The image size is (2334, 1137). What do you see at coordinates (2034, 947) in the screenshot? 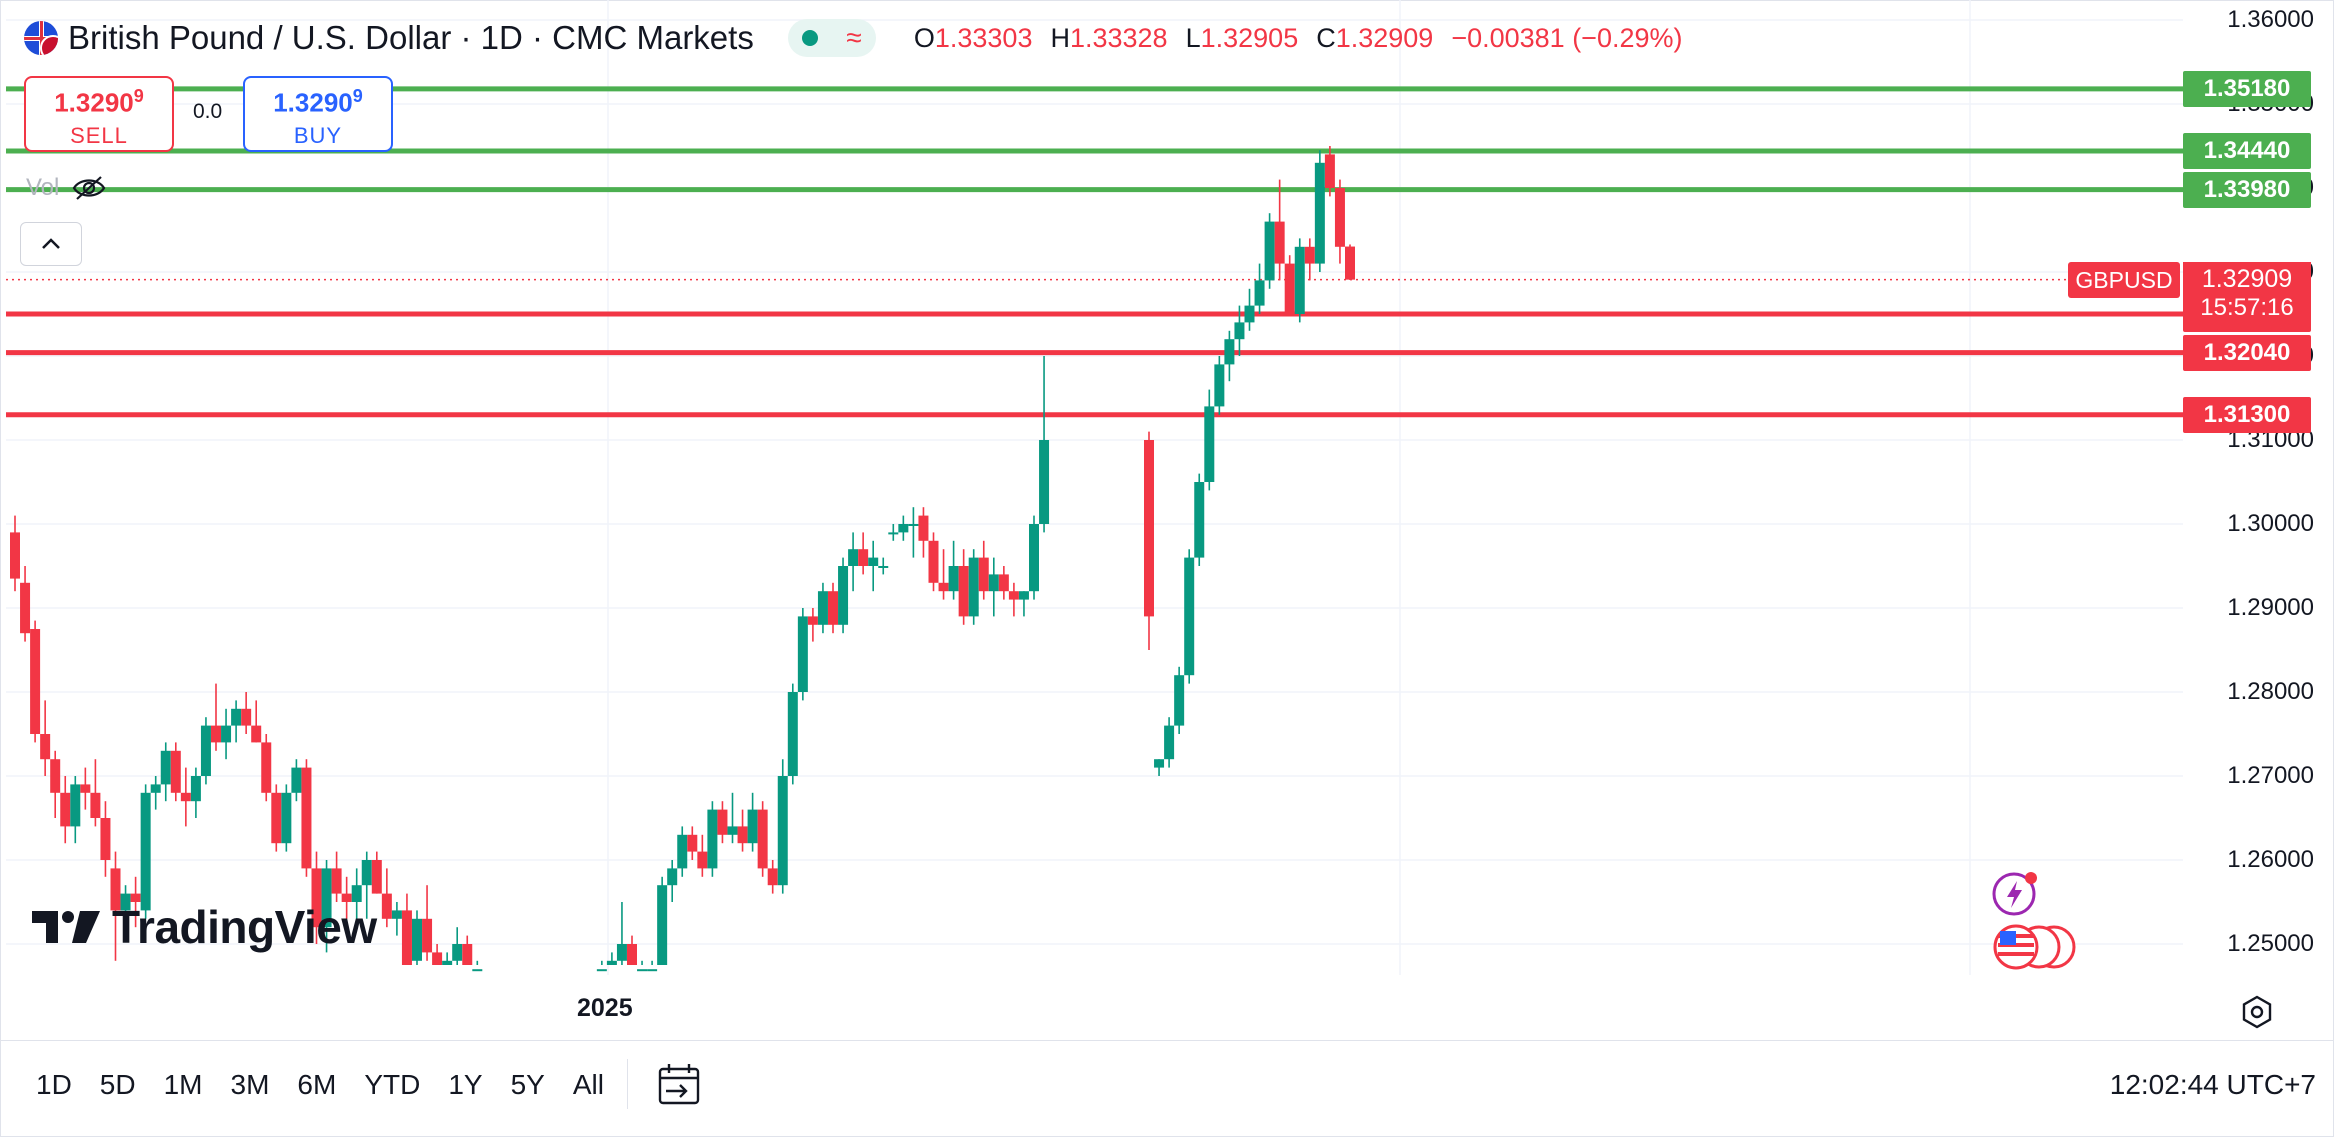
I see `us-flag-event-icon` at bounding box center [2034, 947].